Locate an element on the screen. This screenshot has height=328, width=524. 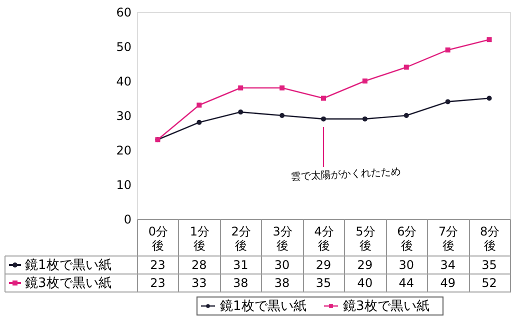
x-tick-label: 0分後 is located at coordinates (158, 238).